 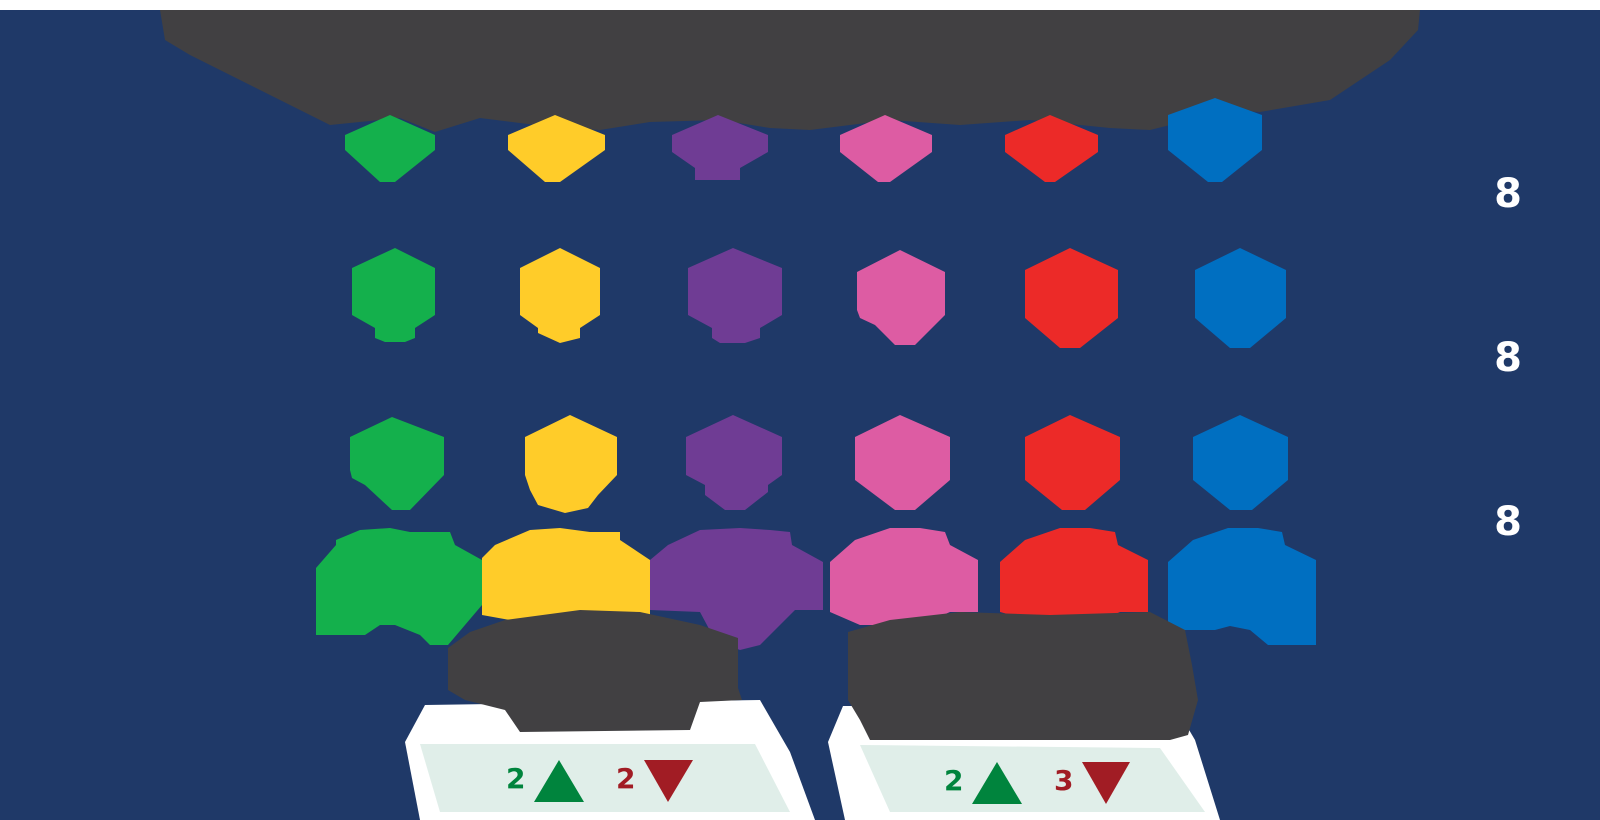 What do you see at coordinates (1064, 780) in the screenshot?
I see `card-2-down-count: 3` at bounding box center [1064, 780].